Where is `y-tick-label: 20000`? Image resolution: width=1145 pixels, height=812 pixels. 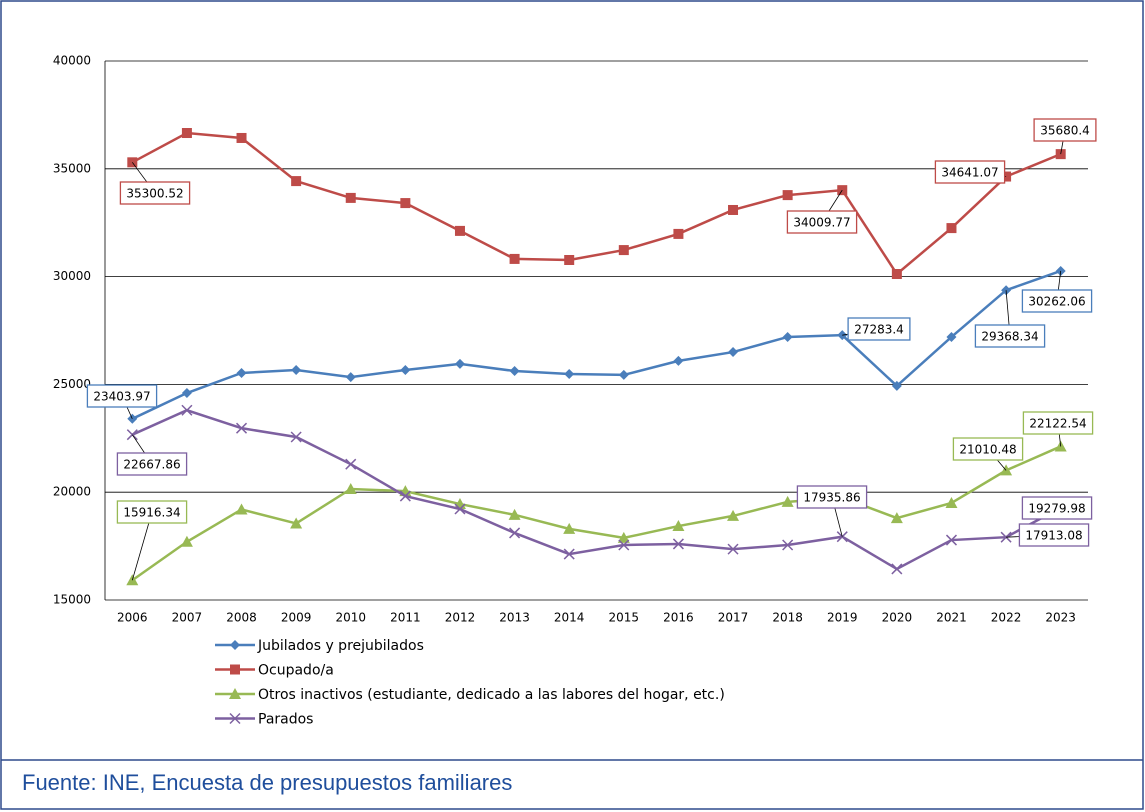 y-tick-label: 20000 is located at coordinates (72, 492).